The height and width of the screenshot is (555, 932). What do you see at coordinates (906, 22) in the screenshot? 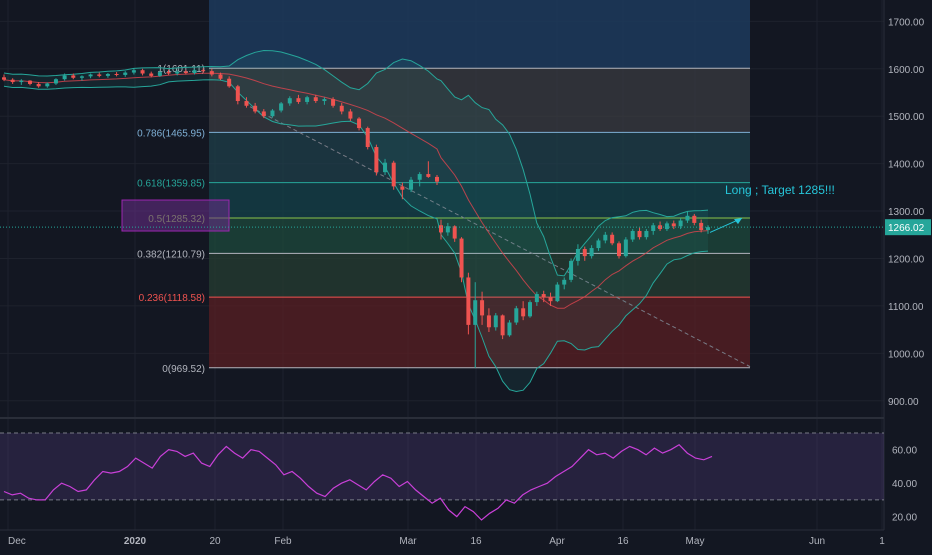
I see `price-tick-label: 1700.00` at bounding box center [906, 22].